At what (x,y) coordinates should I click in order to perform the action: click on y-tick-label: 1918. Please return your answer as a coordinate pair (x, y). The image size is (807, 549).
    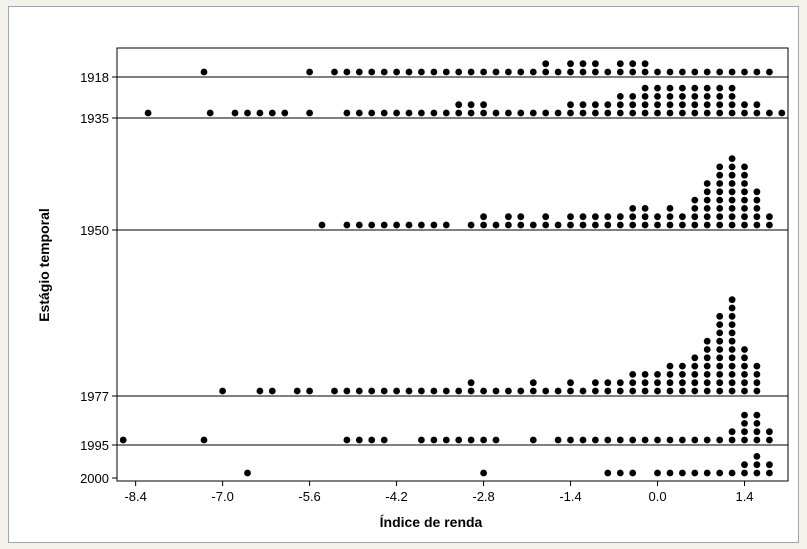
    Looking at the image, I should click on (94, 77).